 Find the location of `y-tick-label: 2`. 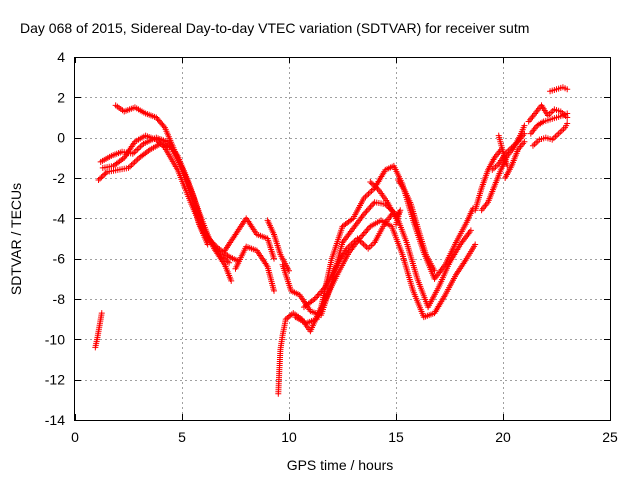

y-tick-label: 2 is located at coordinates (61, 97).